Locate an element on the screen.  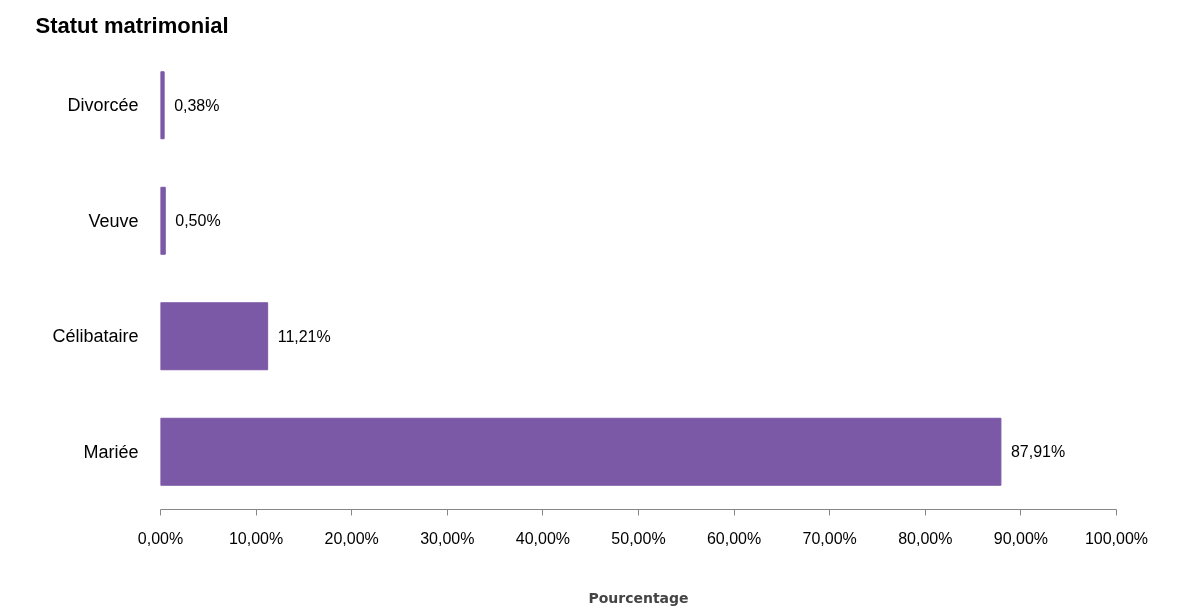
x-tick-label: 40,00% is located at coordinates (543, 538).